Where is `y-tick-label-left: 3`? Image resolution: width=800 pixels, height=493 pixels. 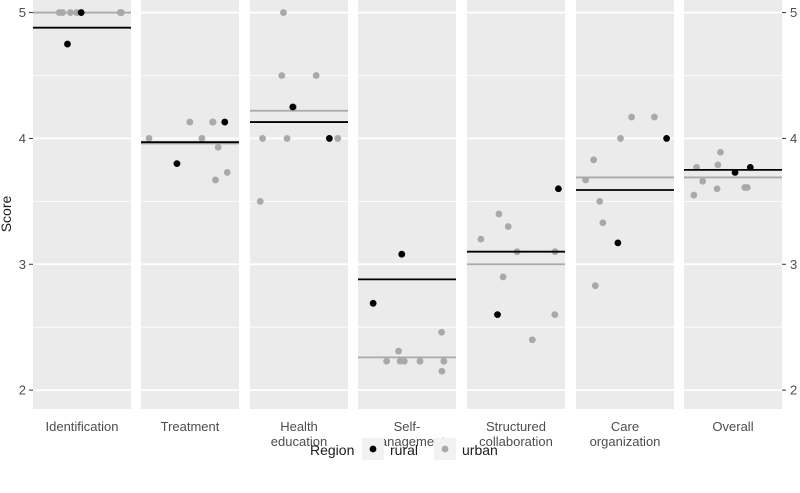 y-tick-label-left: 3 is located at coordinates (22, 264).